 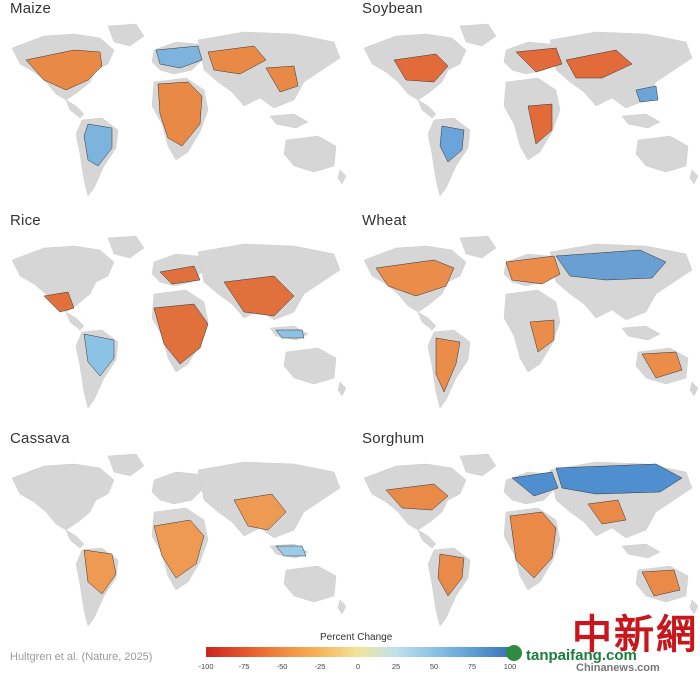 What do you see at coordinates (358, 666) in the screenshot?
I see `legend-tick-label: 0` at bounding box center [358, 666].